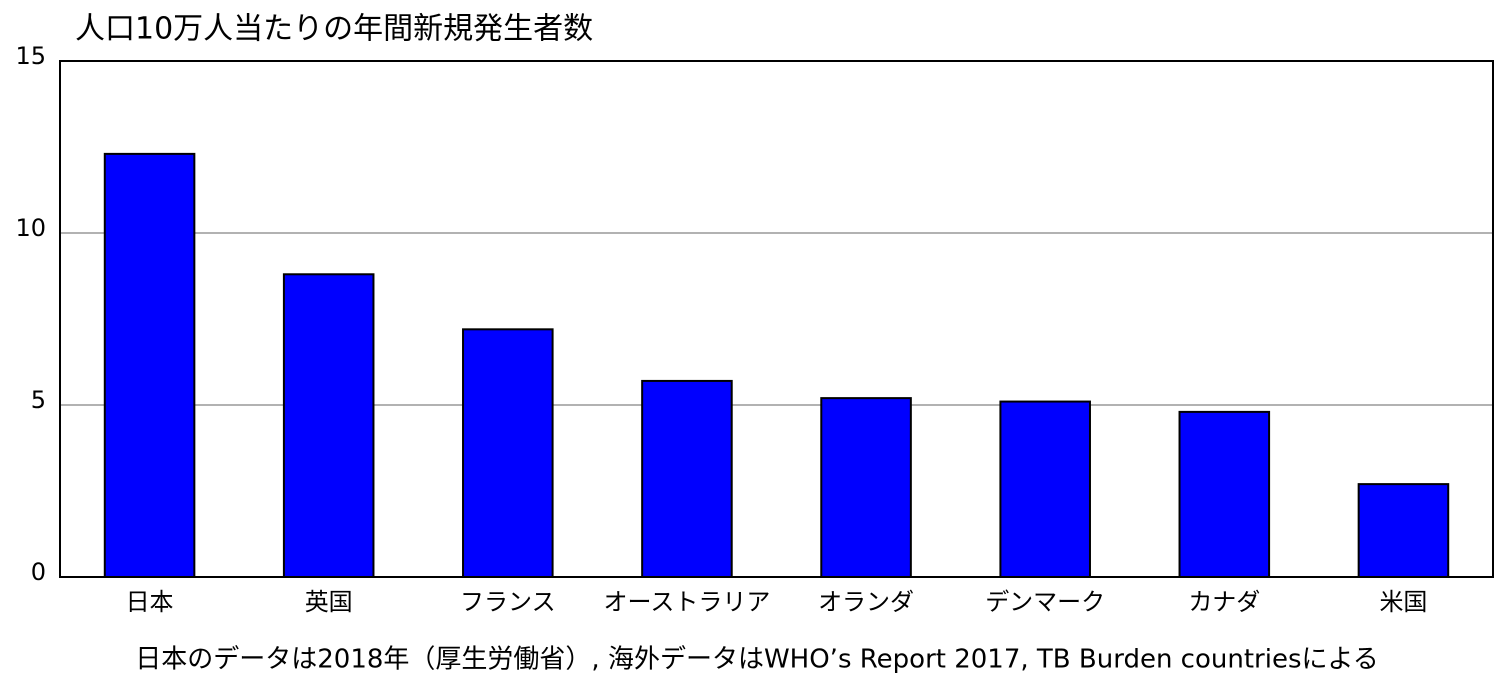 This screenshot has width=1500, height=698. What do you see at coordinates (150, 602) in the screenshot?
I see `x-tick-label: 日本` at bounding box center [150, 602].